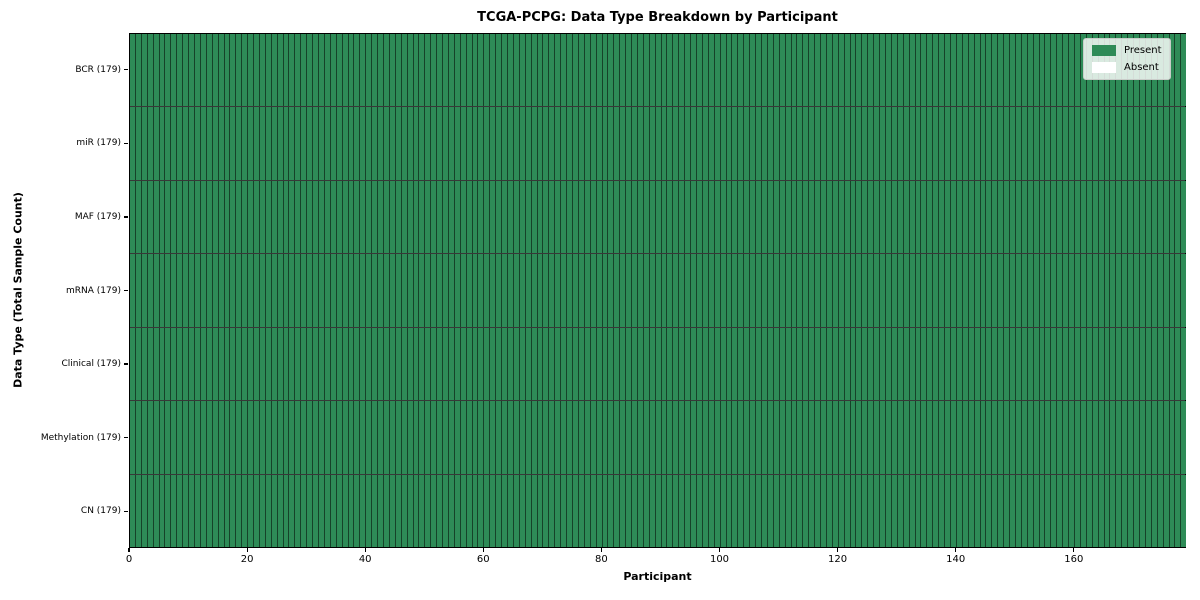 The image size is (1200, 600). What do you see at coordinates (658, 363) in the screenshot?
I see `heatmap-row` at bounding box center [658, 363].